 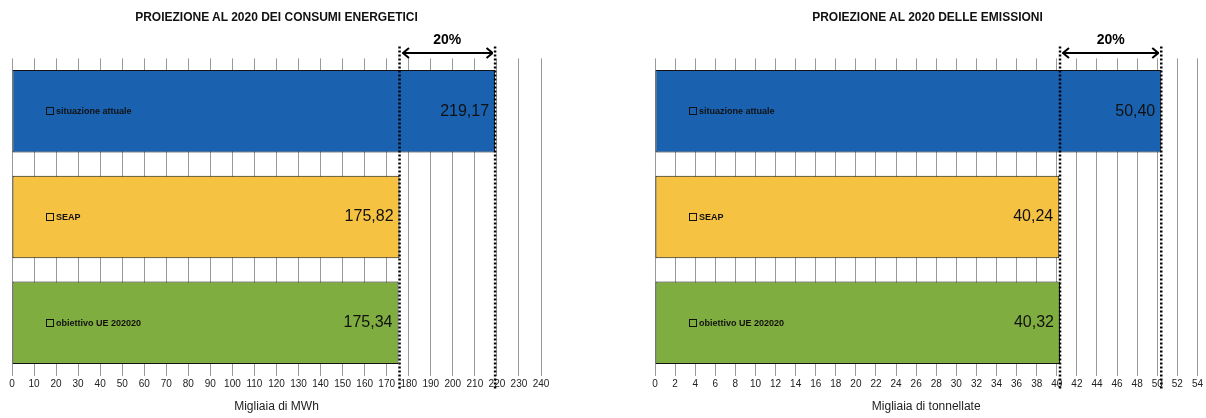 I want to click on x-tick-label: 14, so click(x=796, y=384).